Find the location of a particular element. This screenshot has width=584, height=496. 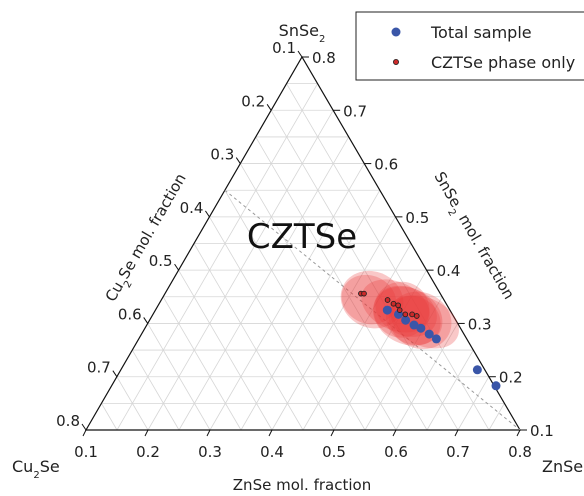

right-tick-label: 0.1 is located at coordinates (542, 431).